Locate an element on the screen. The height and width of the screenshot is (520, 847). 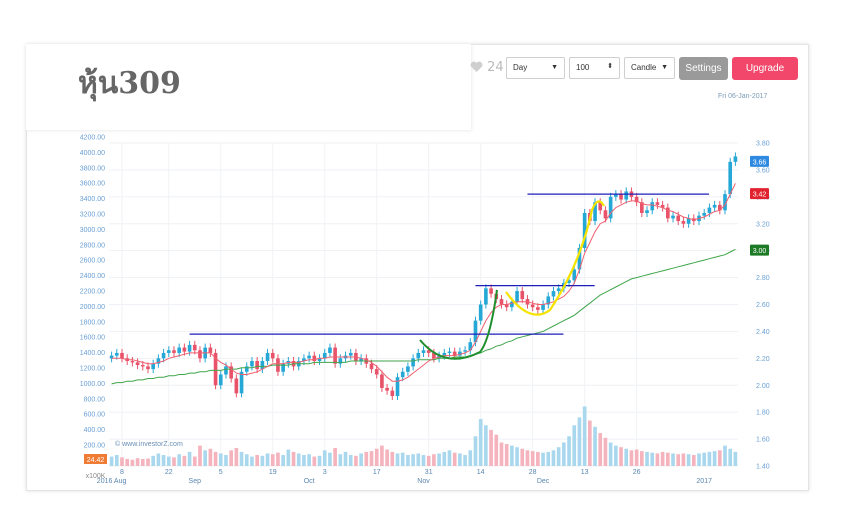
caret-down-icon: ▼ is located at coordinates (664, 67).